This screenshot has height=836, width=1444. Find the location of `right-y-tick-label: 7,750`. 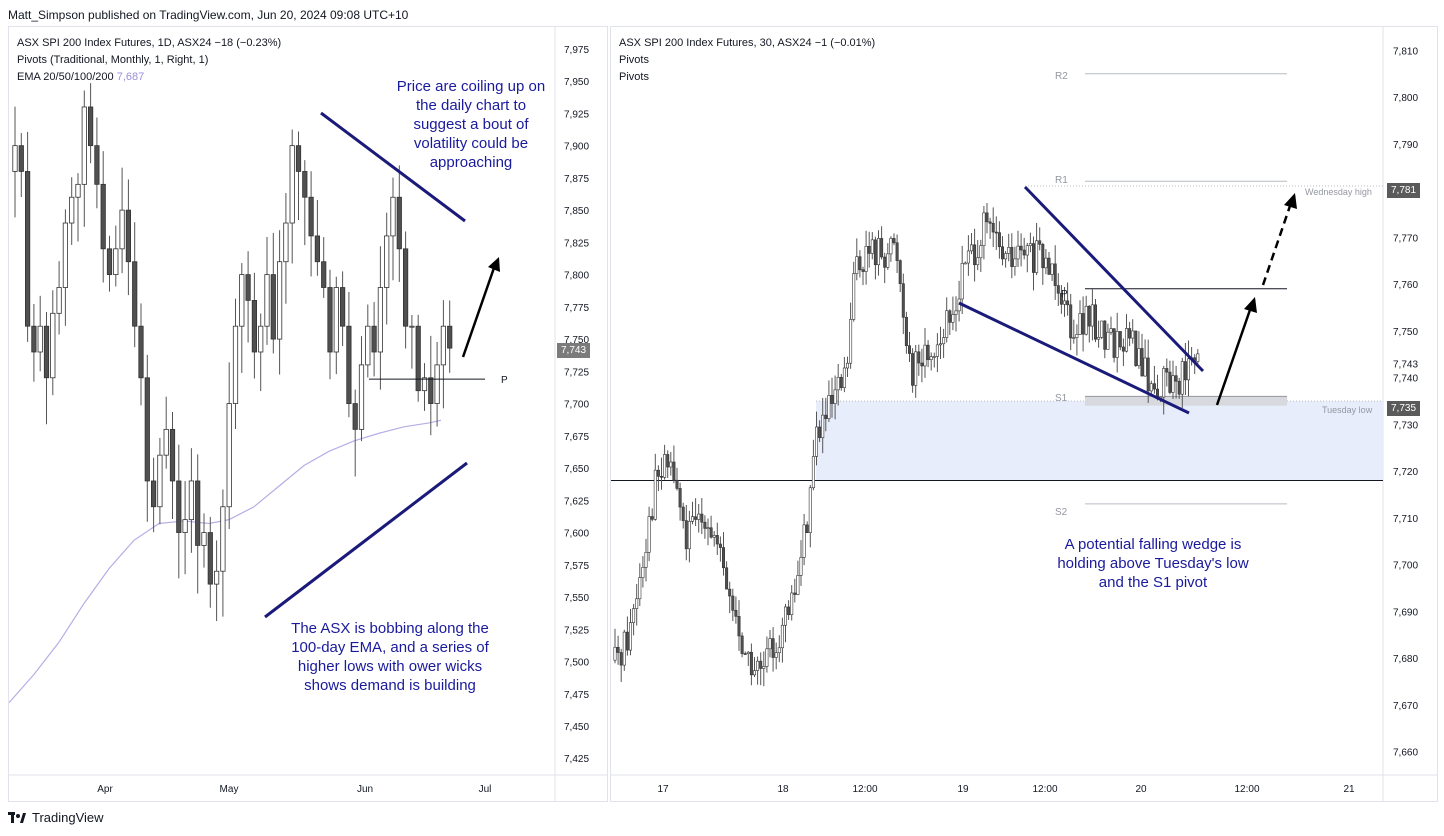

right-y-tick-label: 7,750 is located at coordinates (1405, 332).